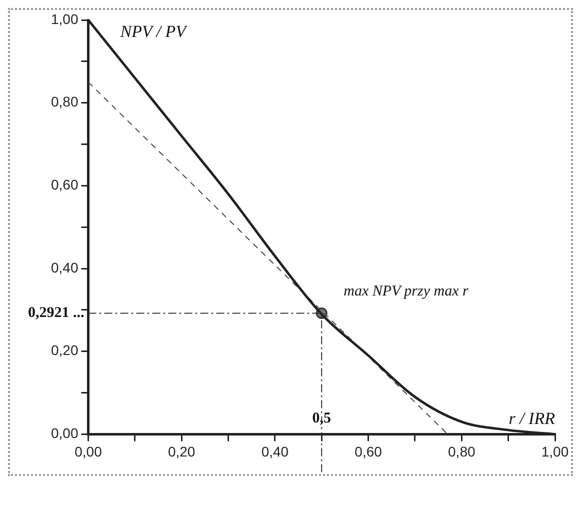 This screenshot has height=508, width=581. What do you see at coordinates (555, 451) in the screenshot?
I see `x-tick-label: 1,00` at bounding box center [555, 451].